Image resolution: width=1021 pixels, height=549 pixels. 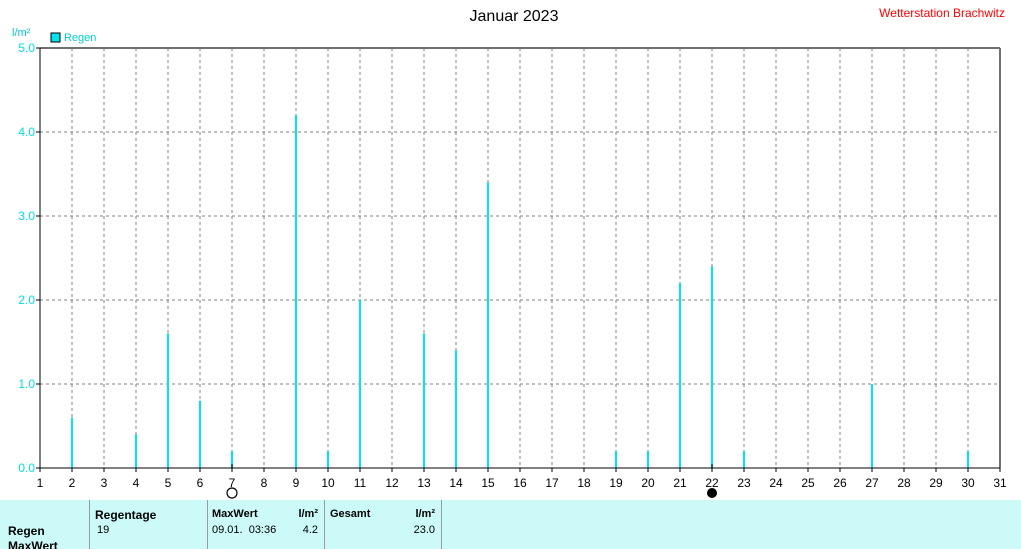 What do you see at coordinates (456, 483) in the screenshot?
I see `x-tick-label: 14` at bounding box center [456, 483].